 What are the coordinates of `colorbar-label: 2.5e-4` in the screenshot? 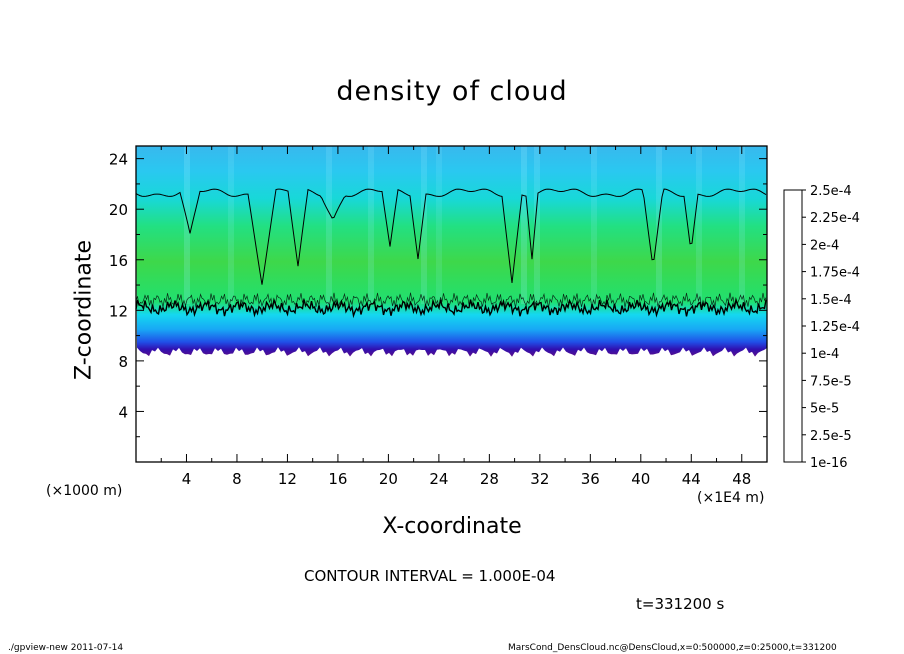 It's located at (831, 191).